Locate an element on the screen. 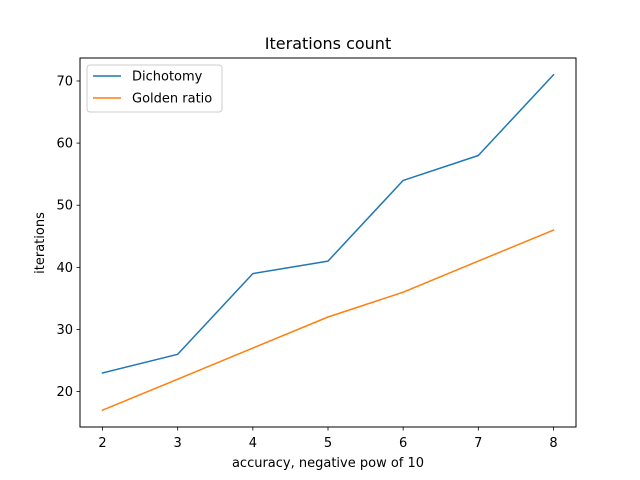  x-tick-label: 8 is located at coordinates (553, 443).